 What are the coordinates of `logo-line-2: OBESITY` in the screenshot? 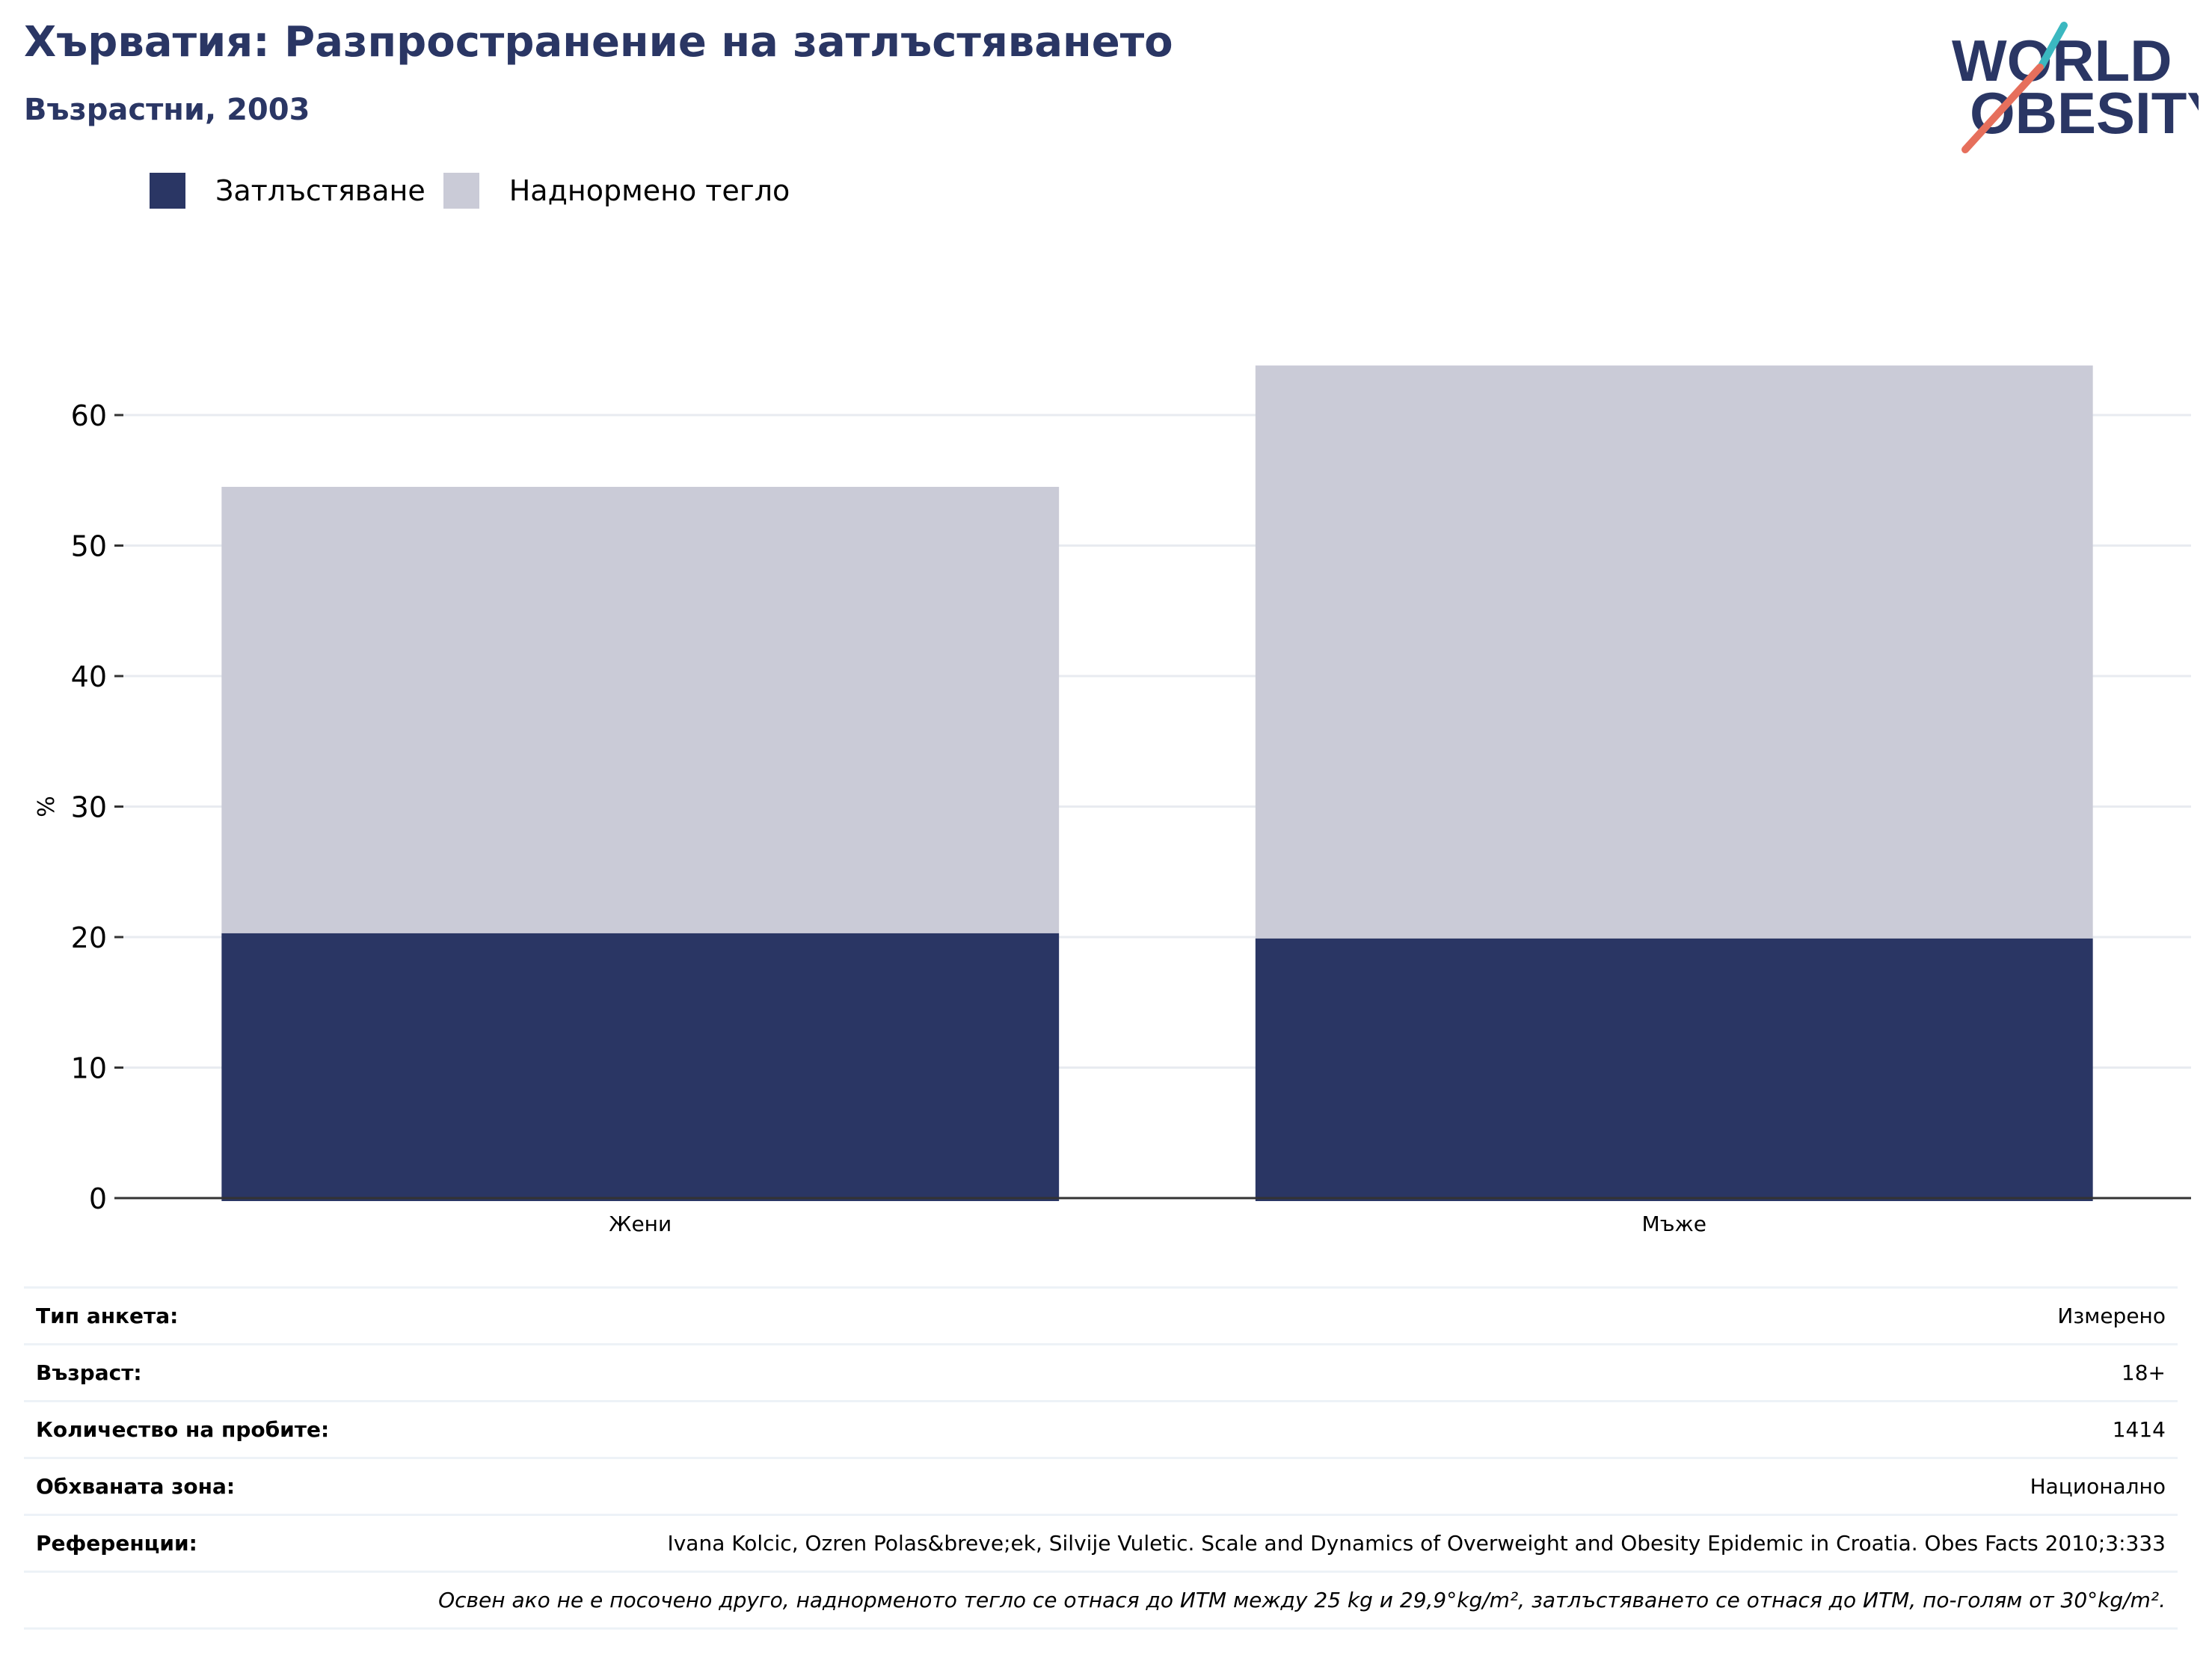 It's located at (2084, 113).